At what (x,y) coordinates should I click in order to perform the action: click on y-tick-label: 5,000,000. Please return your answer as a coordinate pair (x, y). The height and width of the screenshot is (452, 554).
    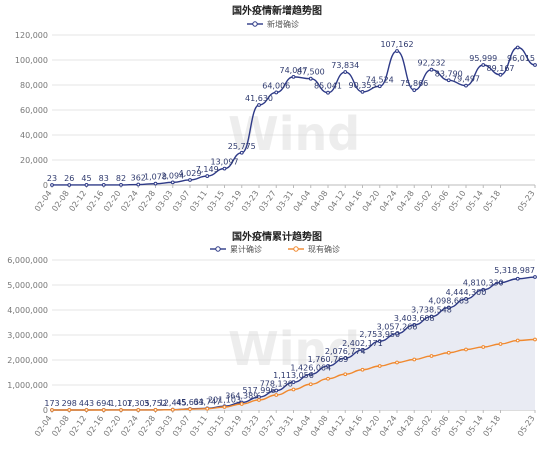
    Looking at the image, I should click on (27, 285).